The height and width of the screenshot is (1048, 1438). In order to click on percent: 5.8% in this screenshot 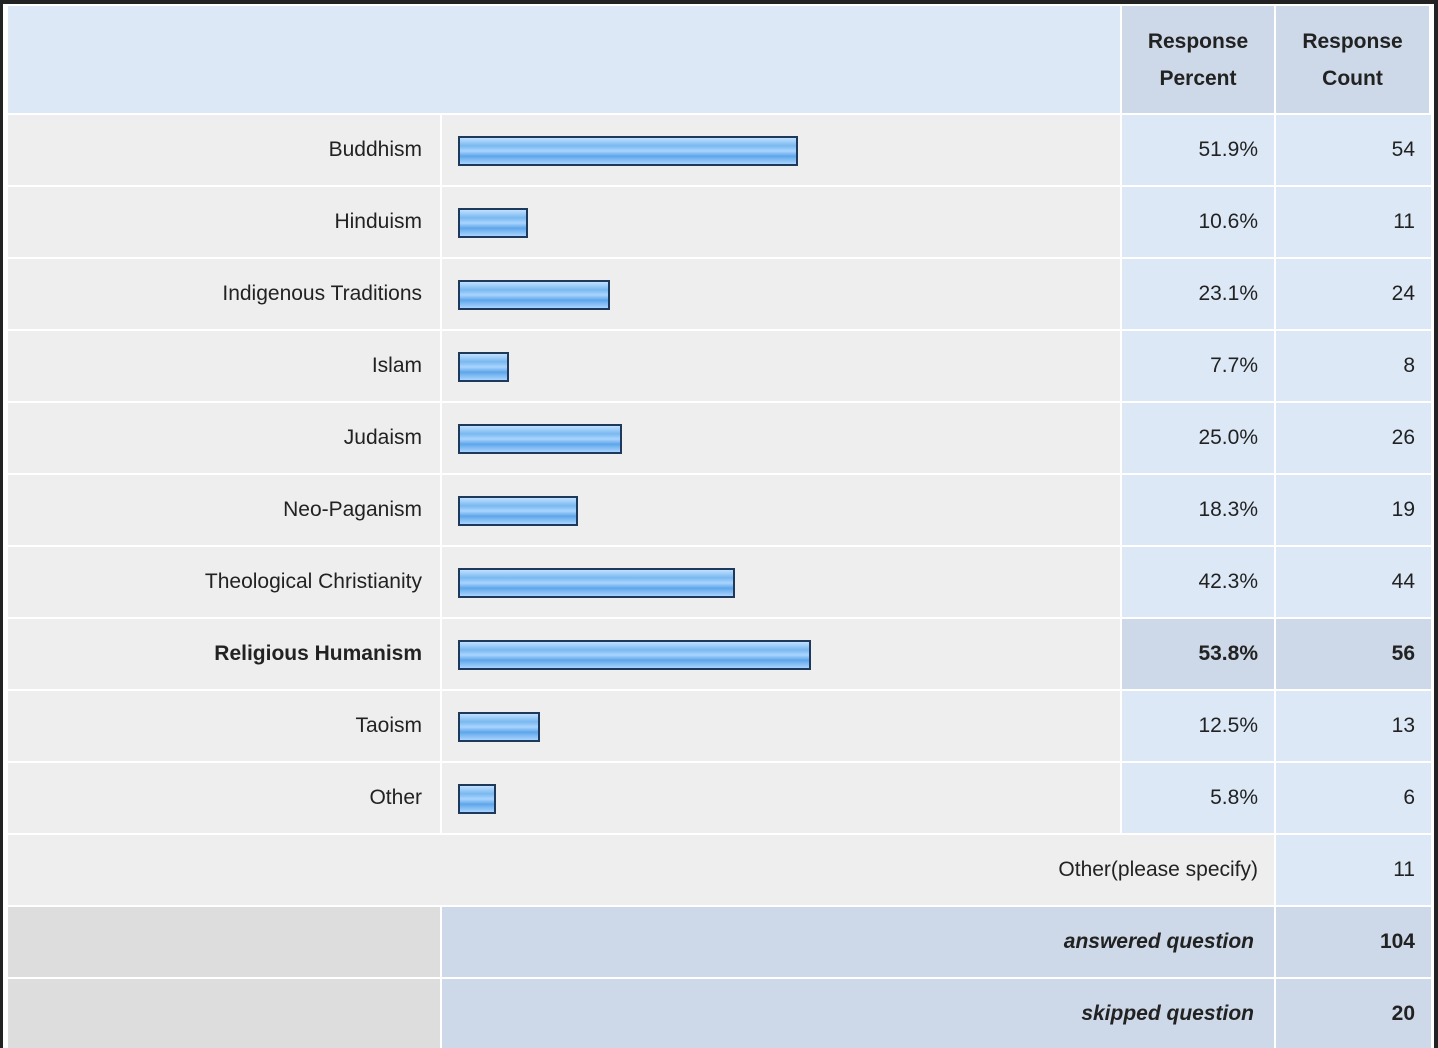, I will do `click(1198, 798)`.